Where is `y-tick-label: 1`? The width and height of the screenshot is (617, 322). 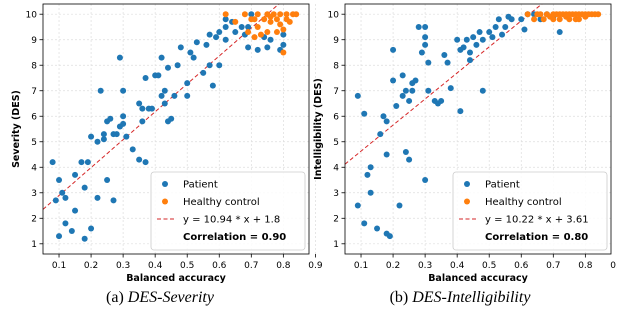
y-tick-label: 1 is located at coordinates (336, 245).